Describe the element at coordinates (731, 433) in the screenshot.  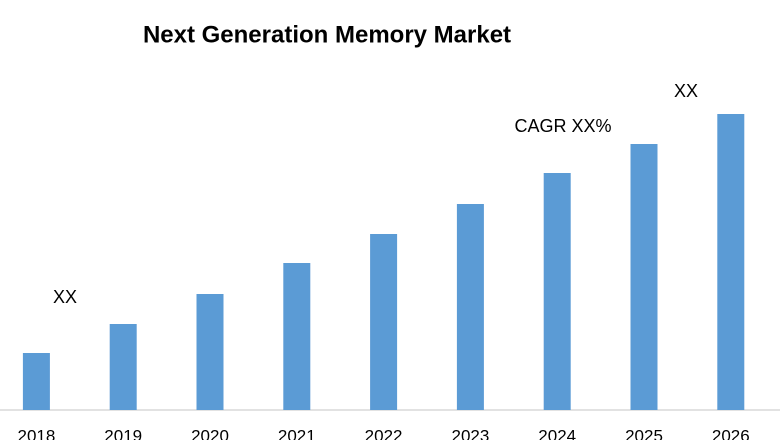
I see `x-tick-label: 2026` at that location.